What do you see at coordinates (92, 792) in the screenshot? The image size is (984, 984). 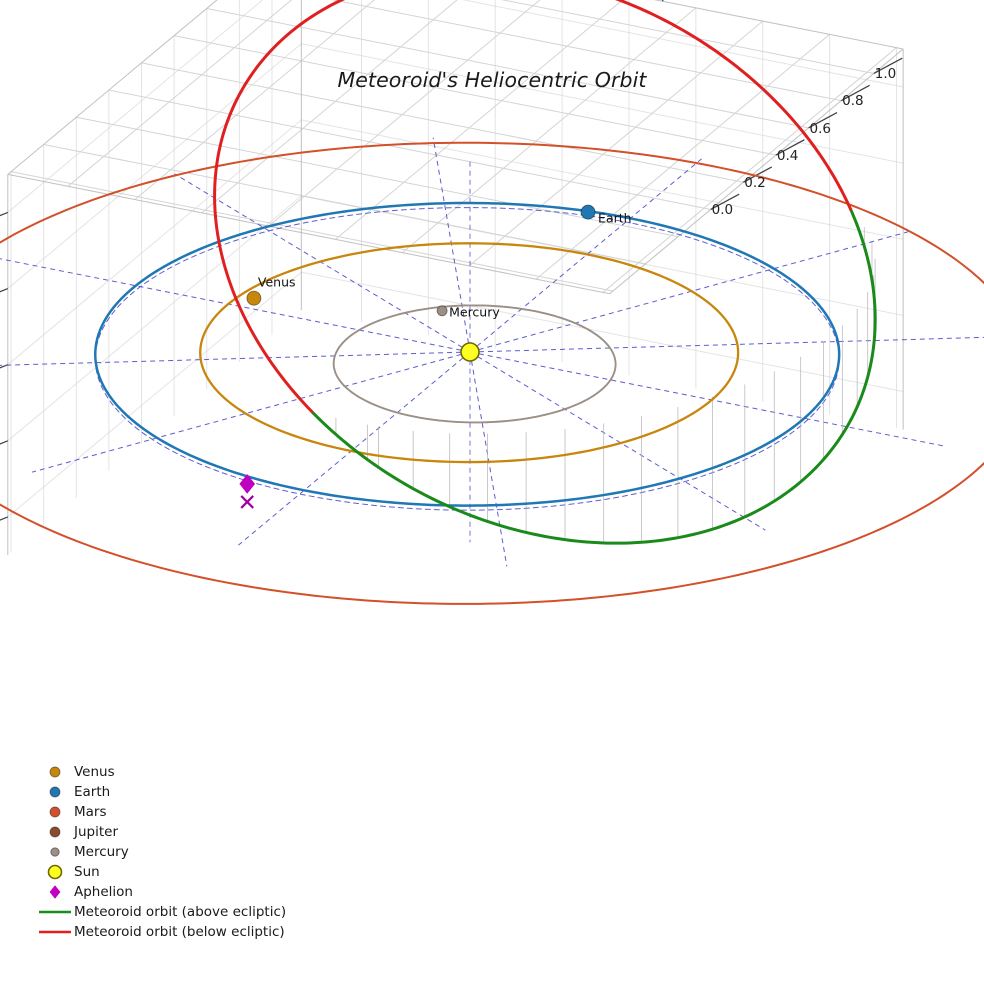 I see `legend-label: Earth` at bounding box center [92, 792].